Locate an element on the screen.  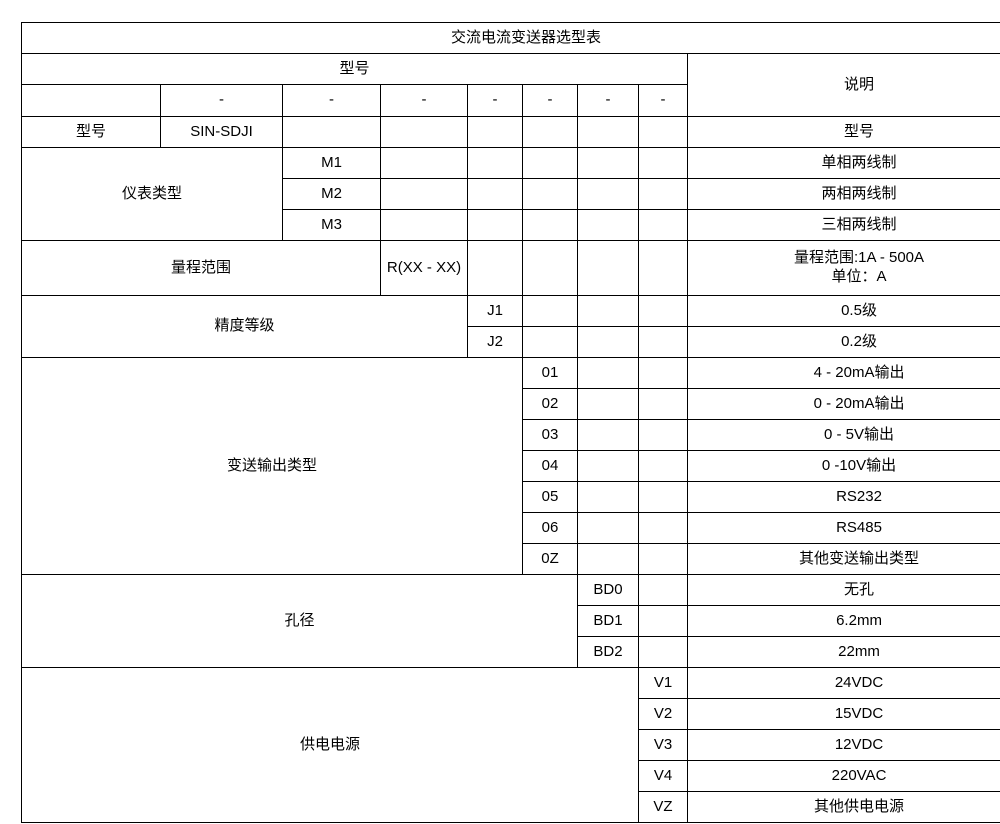
code-06: 06 is located at coordinates (550, 528).